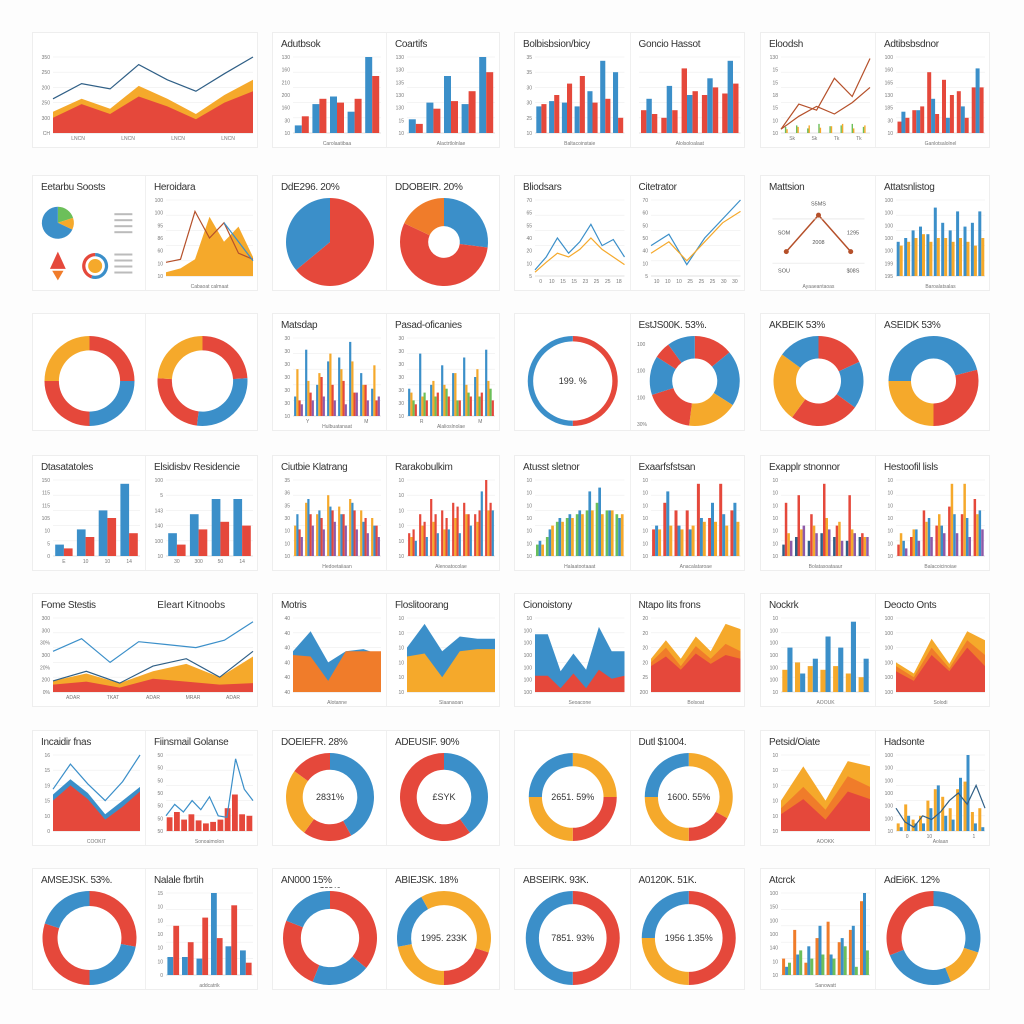 This screenshot has width=1024, height=1024. I want to click on x-axis-label: Aolaan, so click(941, 842).